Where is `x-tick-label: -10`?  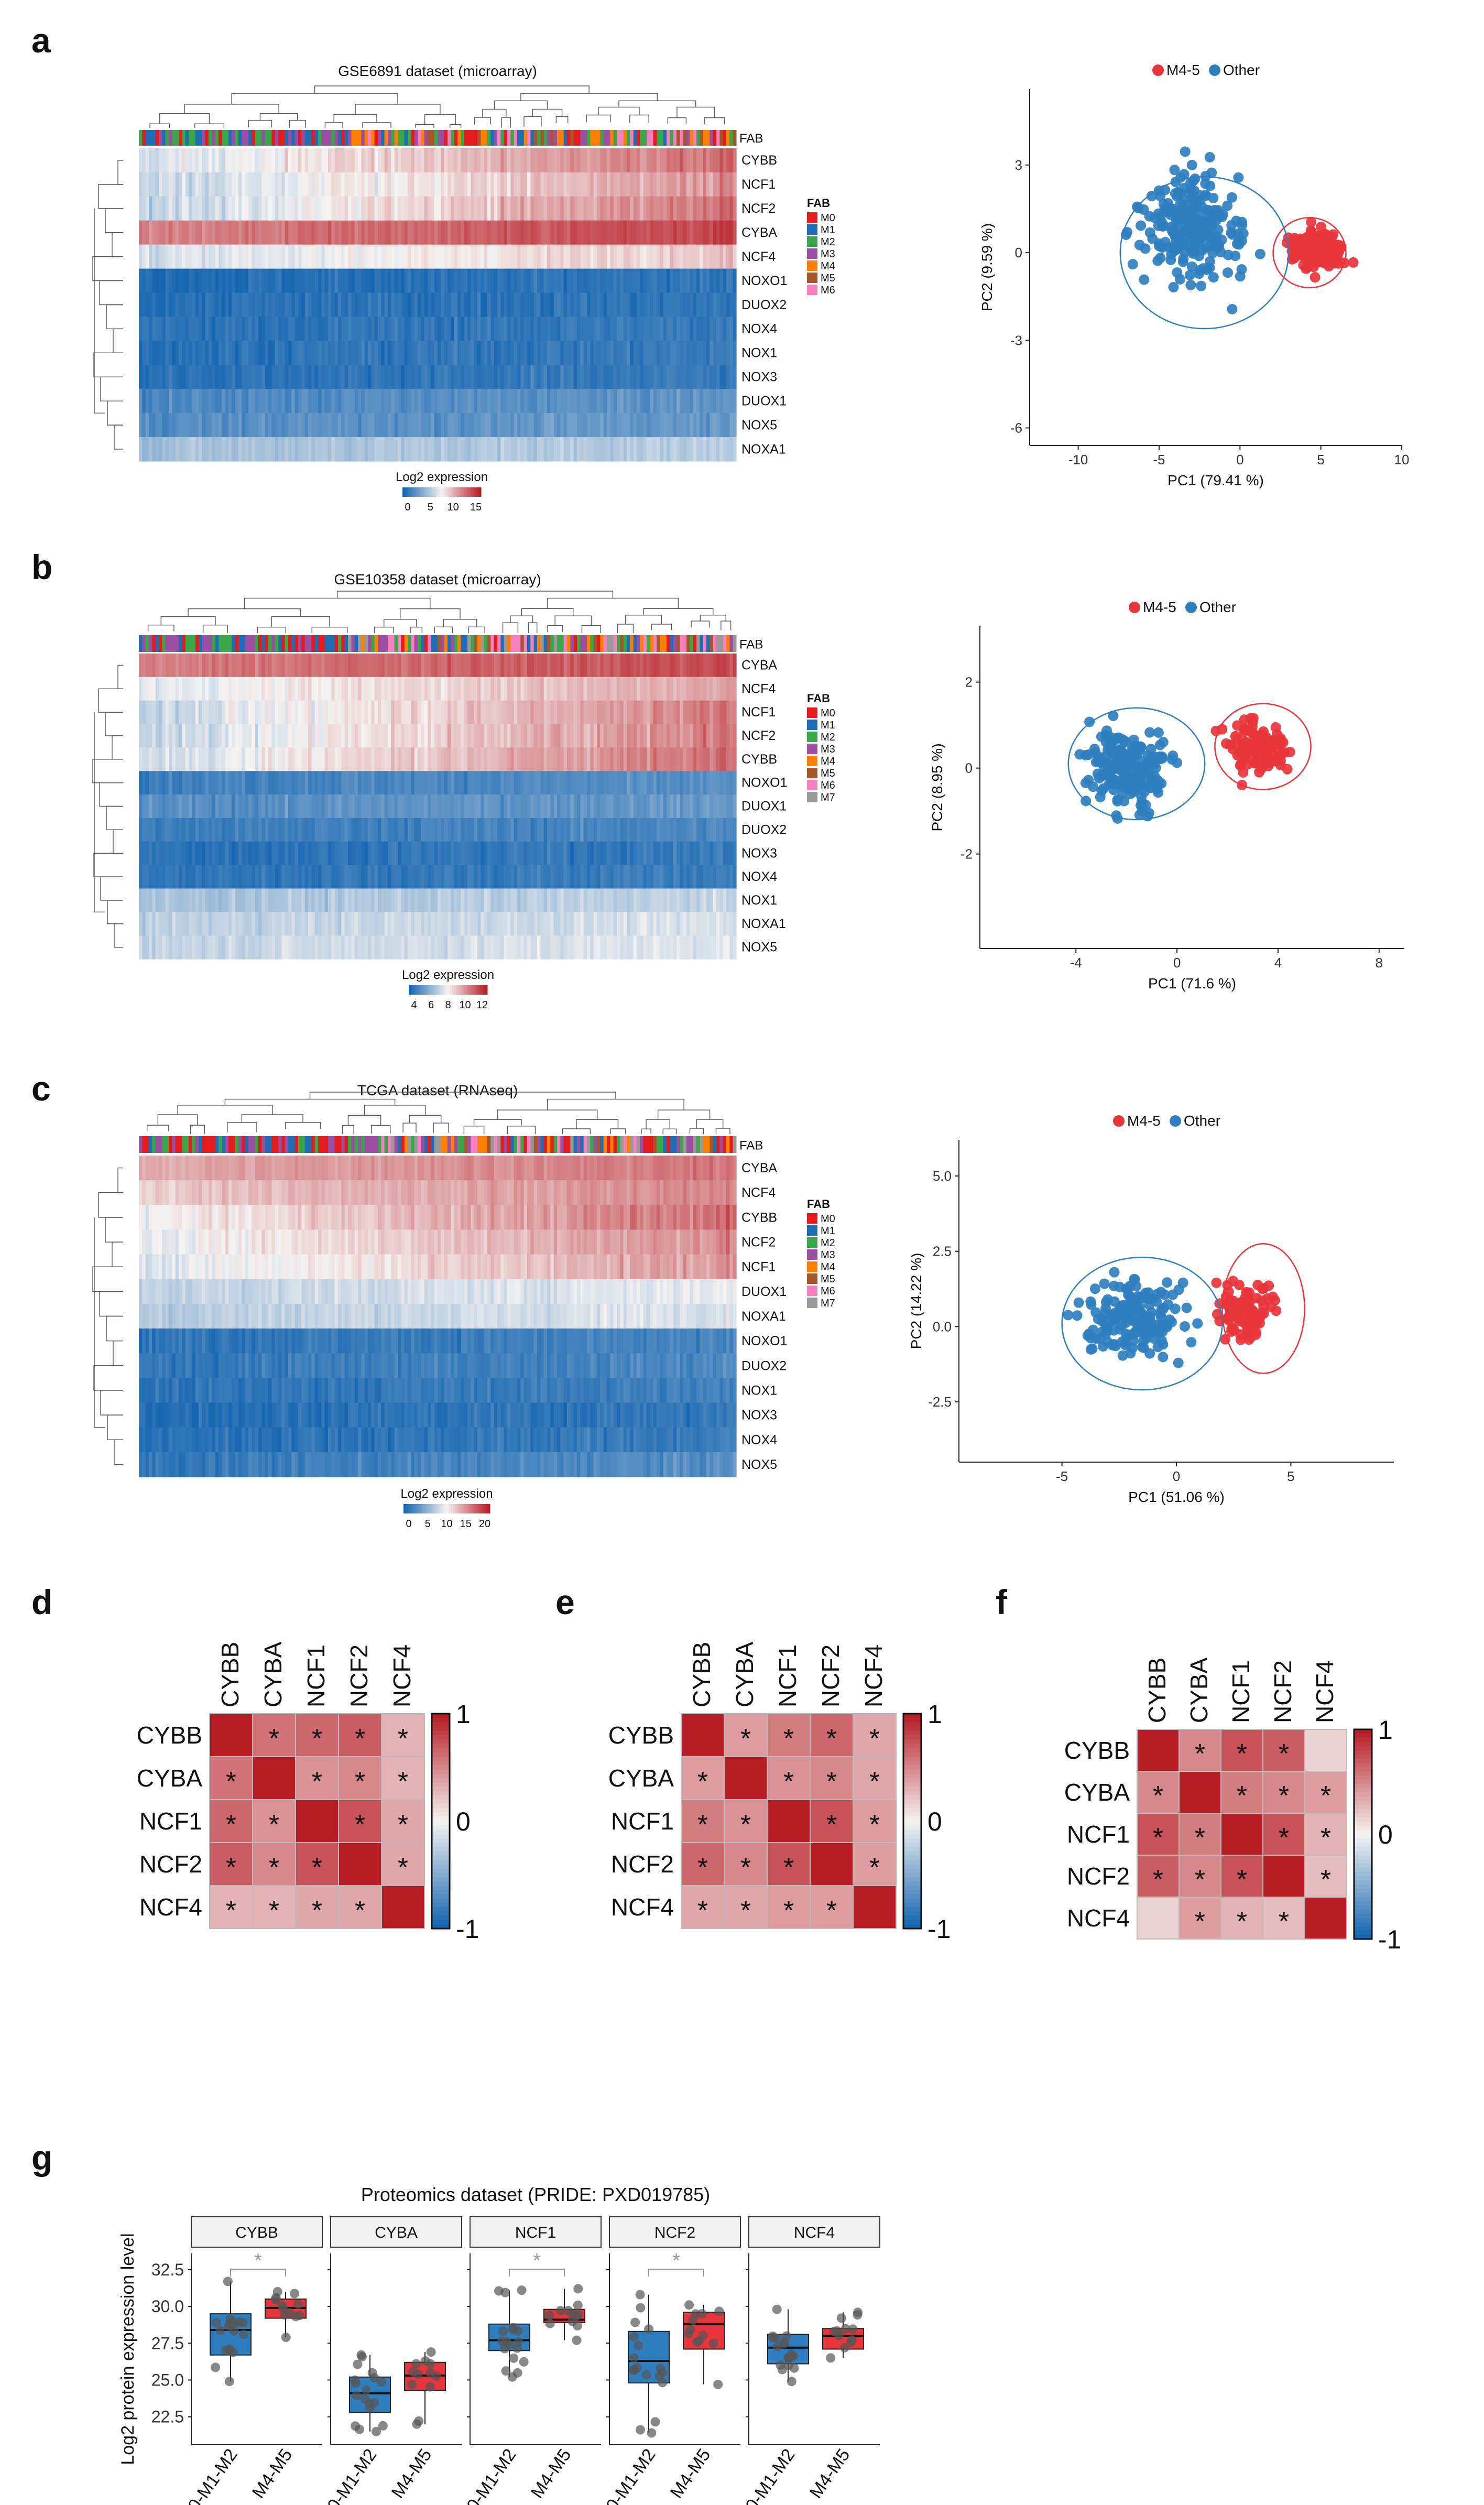 x-tick-label: -10 is located at coordinates (1078, 459).